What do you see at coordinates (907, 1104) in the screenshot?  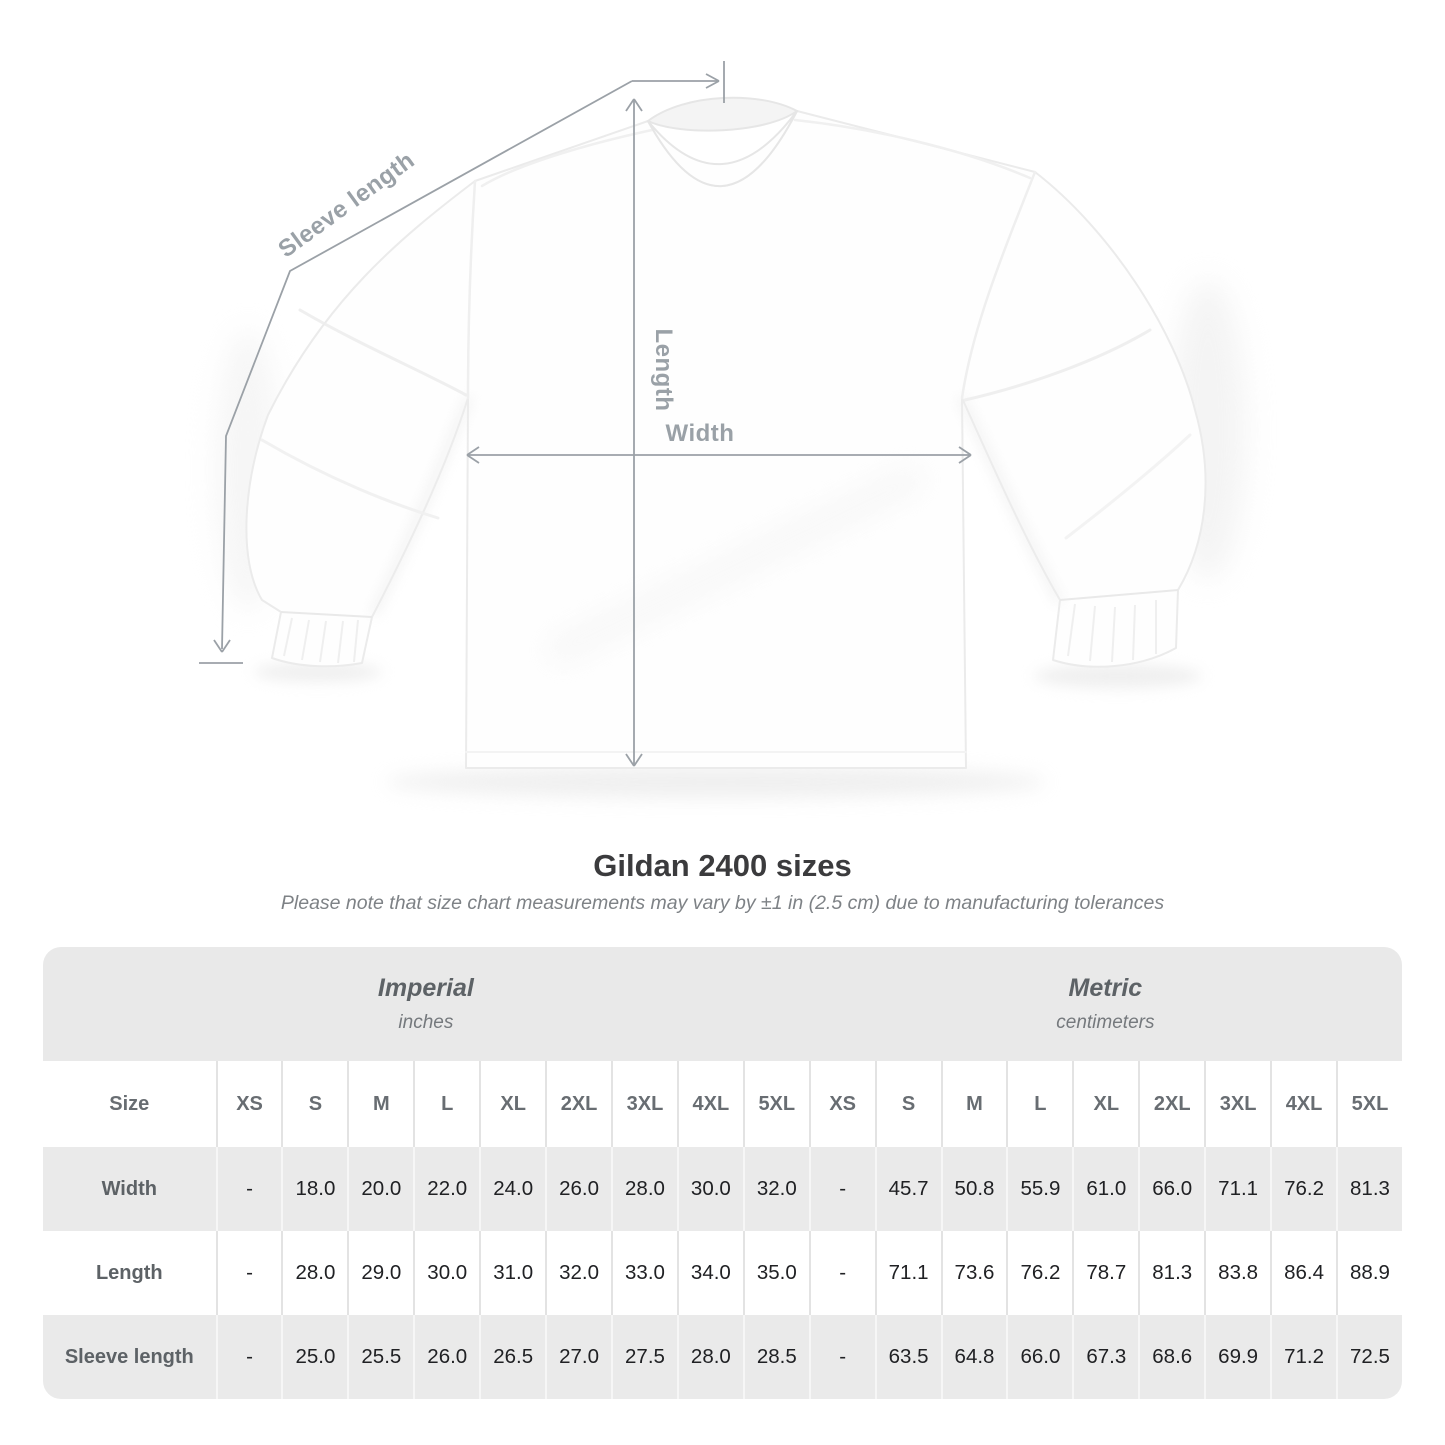 I see `size-col-header-metric: S` at bounding box center [907, 1104].